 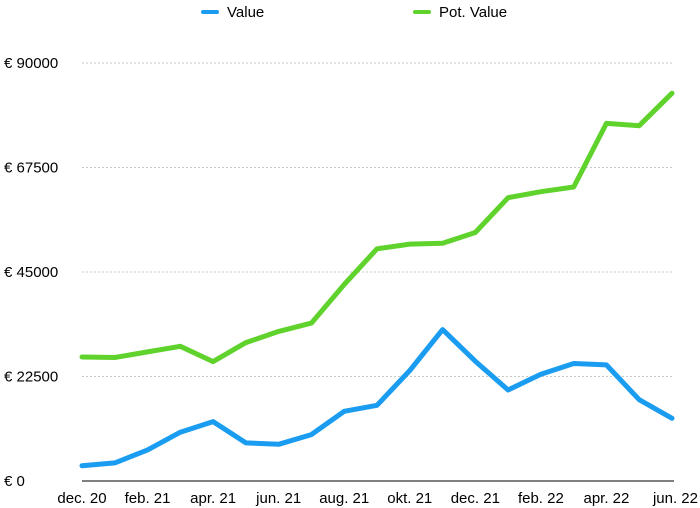 What do you see at coordinates (213, 498) in the screenshot?
I see `x-tick-label: apr. 21` at bounding box center [213, 498].